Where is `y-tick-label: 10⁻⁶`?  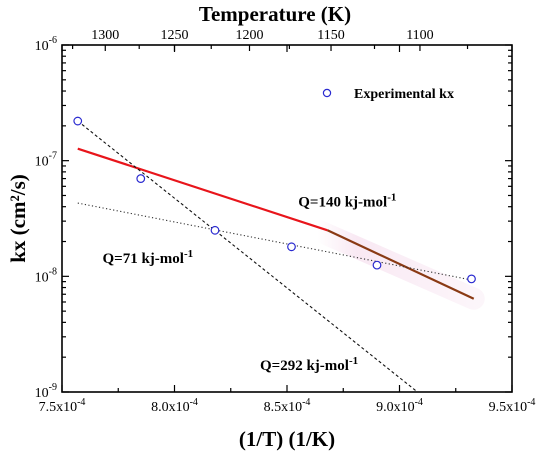
y-tick-label: 10⁻⁶ is located at coordinates (46, 44).